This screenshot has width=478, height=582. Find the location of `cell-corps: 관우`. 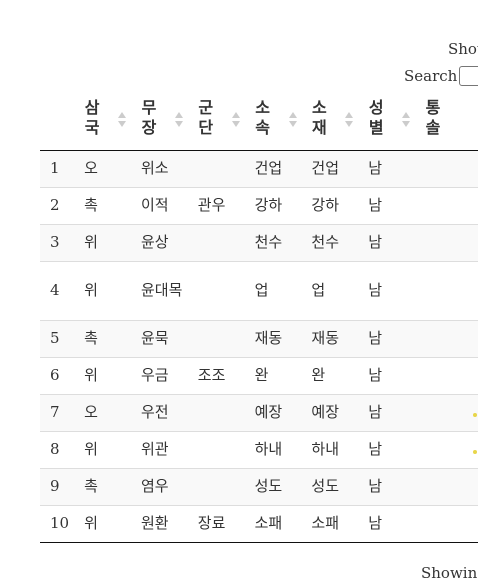

cell-corps: 관우 is located at coordinates (218, 205).